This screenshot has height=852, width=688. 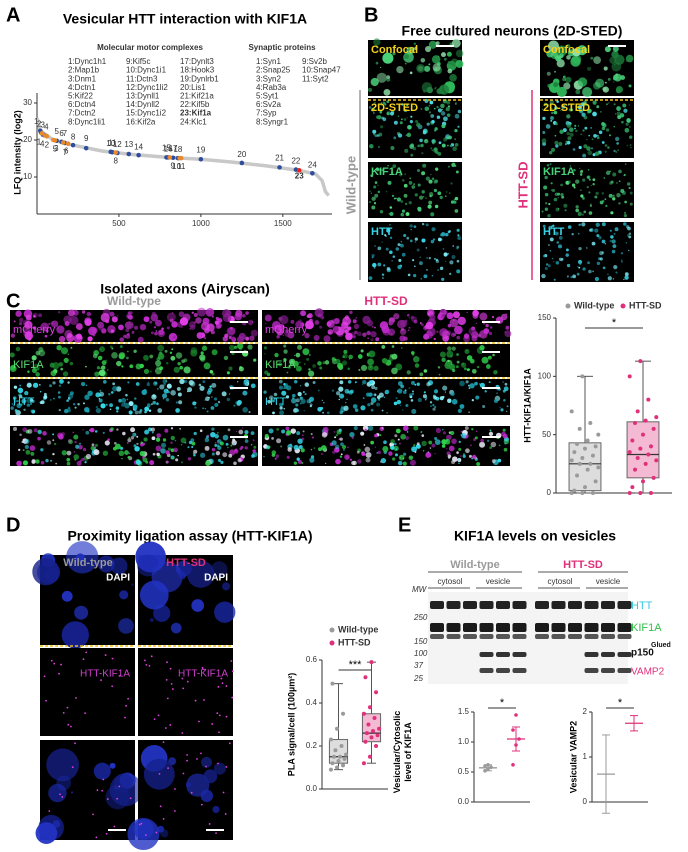 I want to click on legend-entry: 14:Dynll2, so click(x=143, y=104).